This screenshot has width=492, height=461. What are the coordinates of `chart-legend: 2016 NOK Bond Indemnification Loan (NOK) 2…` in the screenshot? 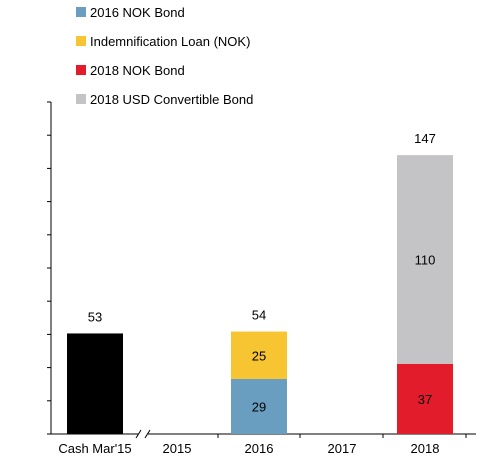 It's located at (164, 56).